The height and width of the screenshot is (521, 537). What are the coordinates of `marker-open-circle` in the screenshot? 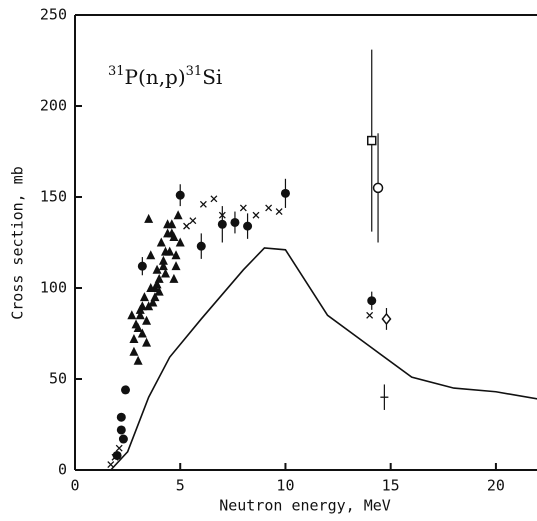 It's located at (378, 188).